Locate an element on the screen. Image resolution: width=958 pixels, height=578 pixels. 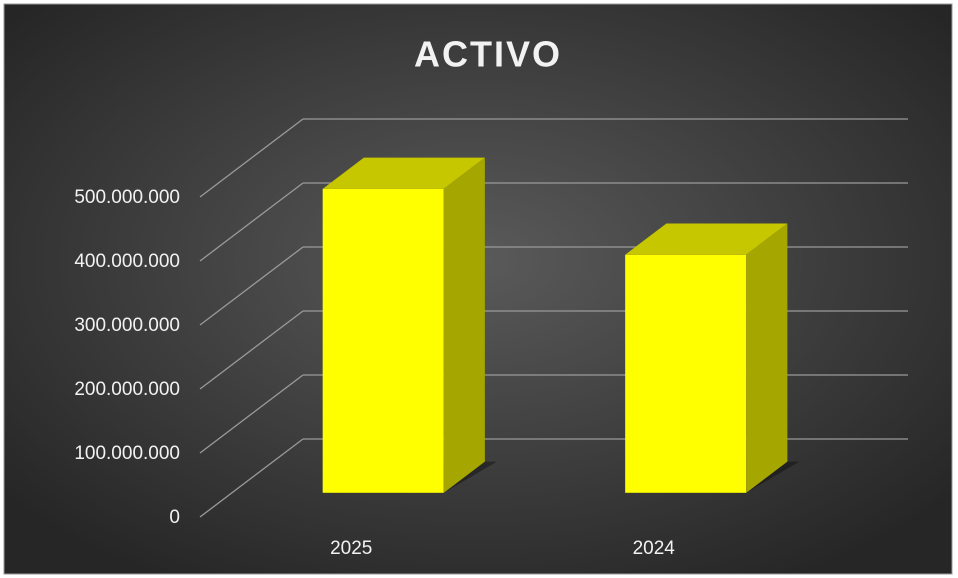
y-tick-label: 400.000.000 is located at coordinates (127, 261).